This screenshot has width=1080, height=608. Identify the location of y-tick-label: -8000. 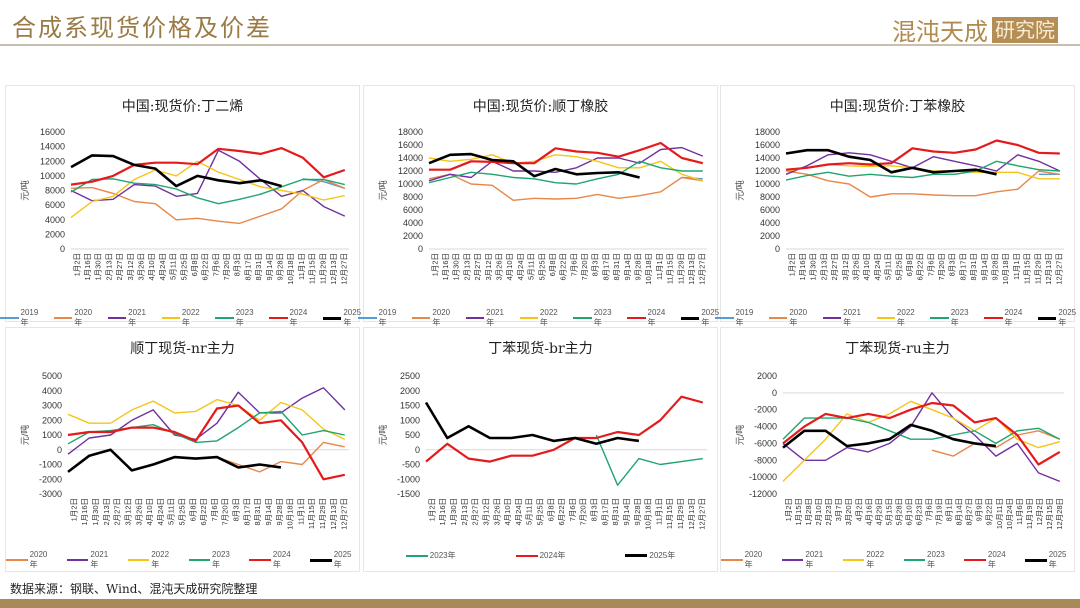
(765, 460).